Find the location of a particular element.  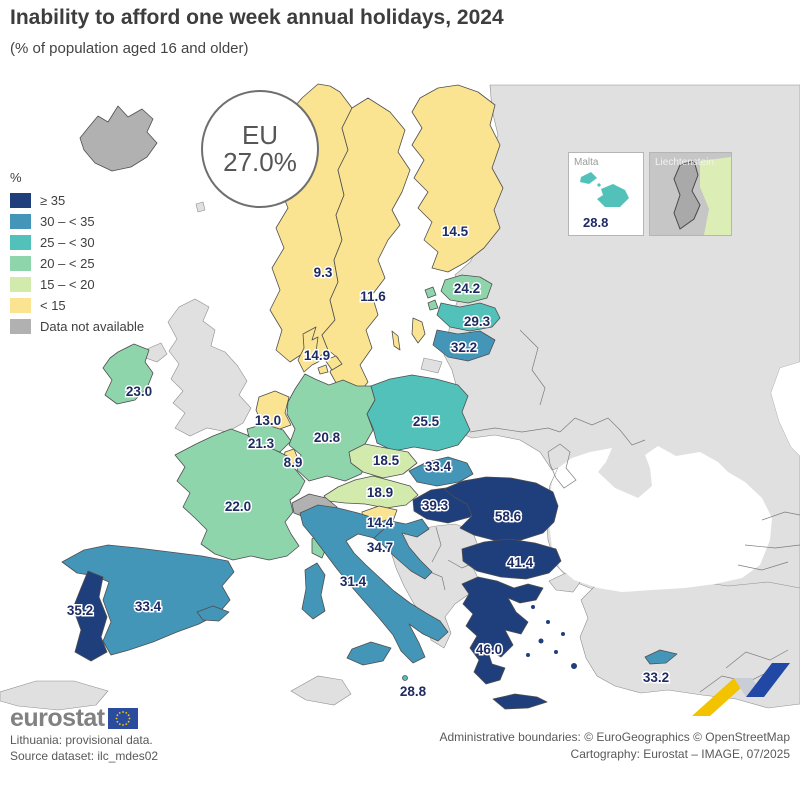

legend-row-c25: 25 – < 30 is located at coordinates (77, 242).